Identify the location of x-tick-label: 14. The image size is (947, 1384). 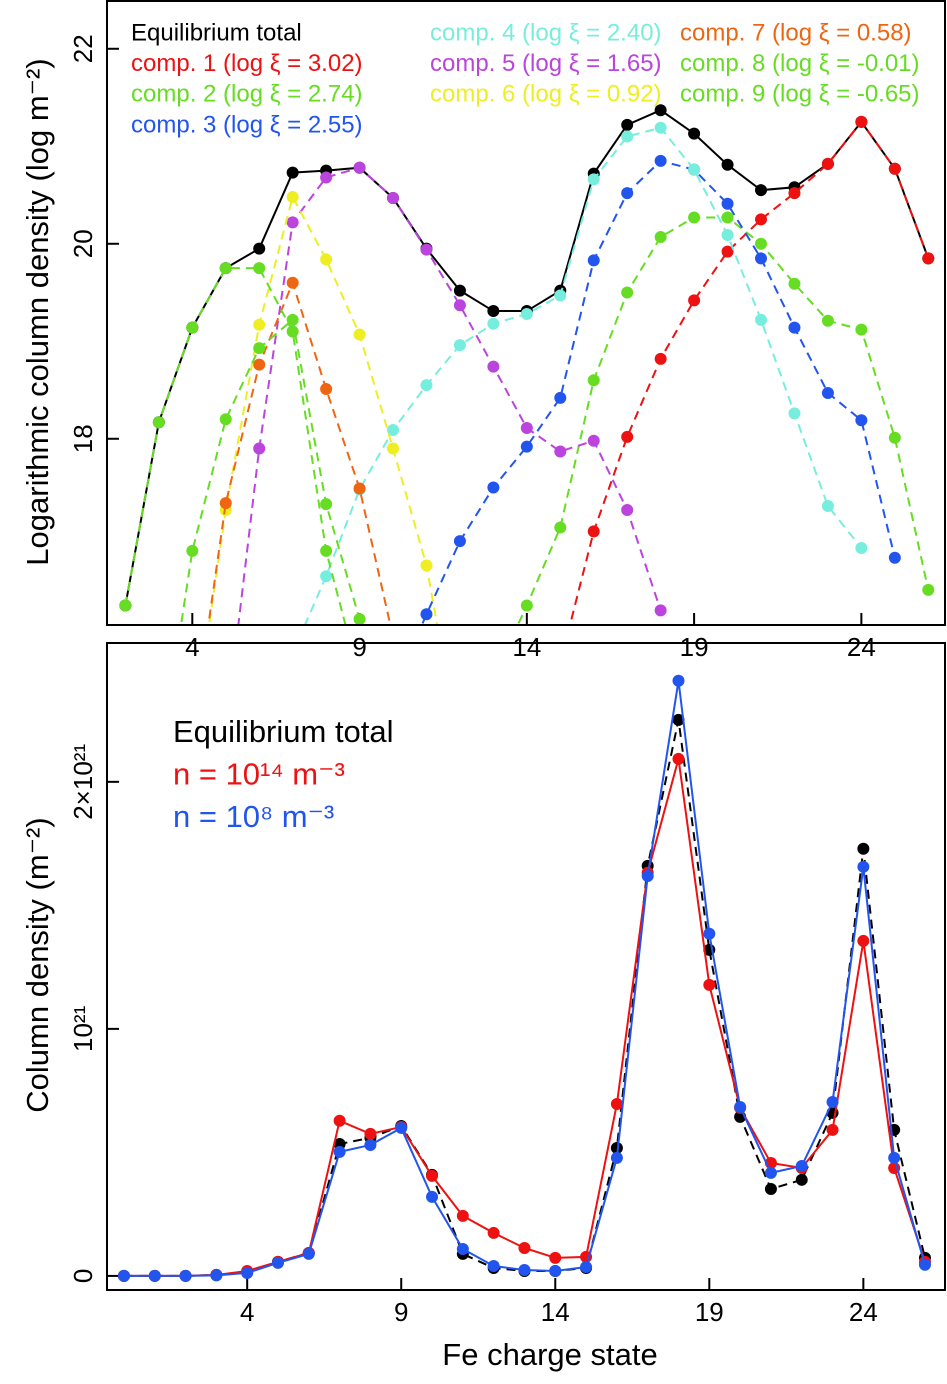
(526, 647).